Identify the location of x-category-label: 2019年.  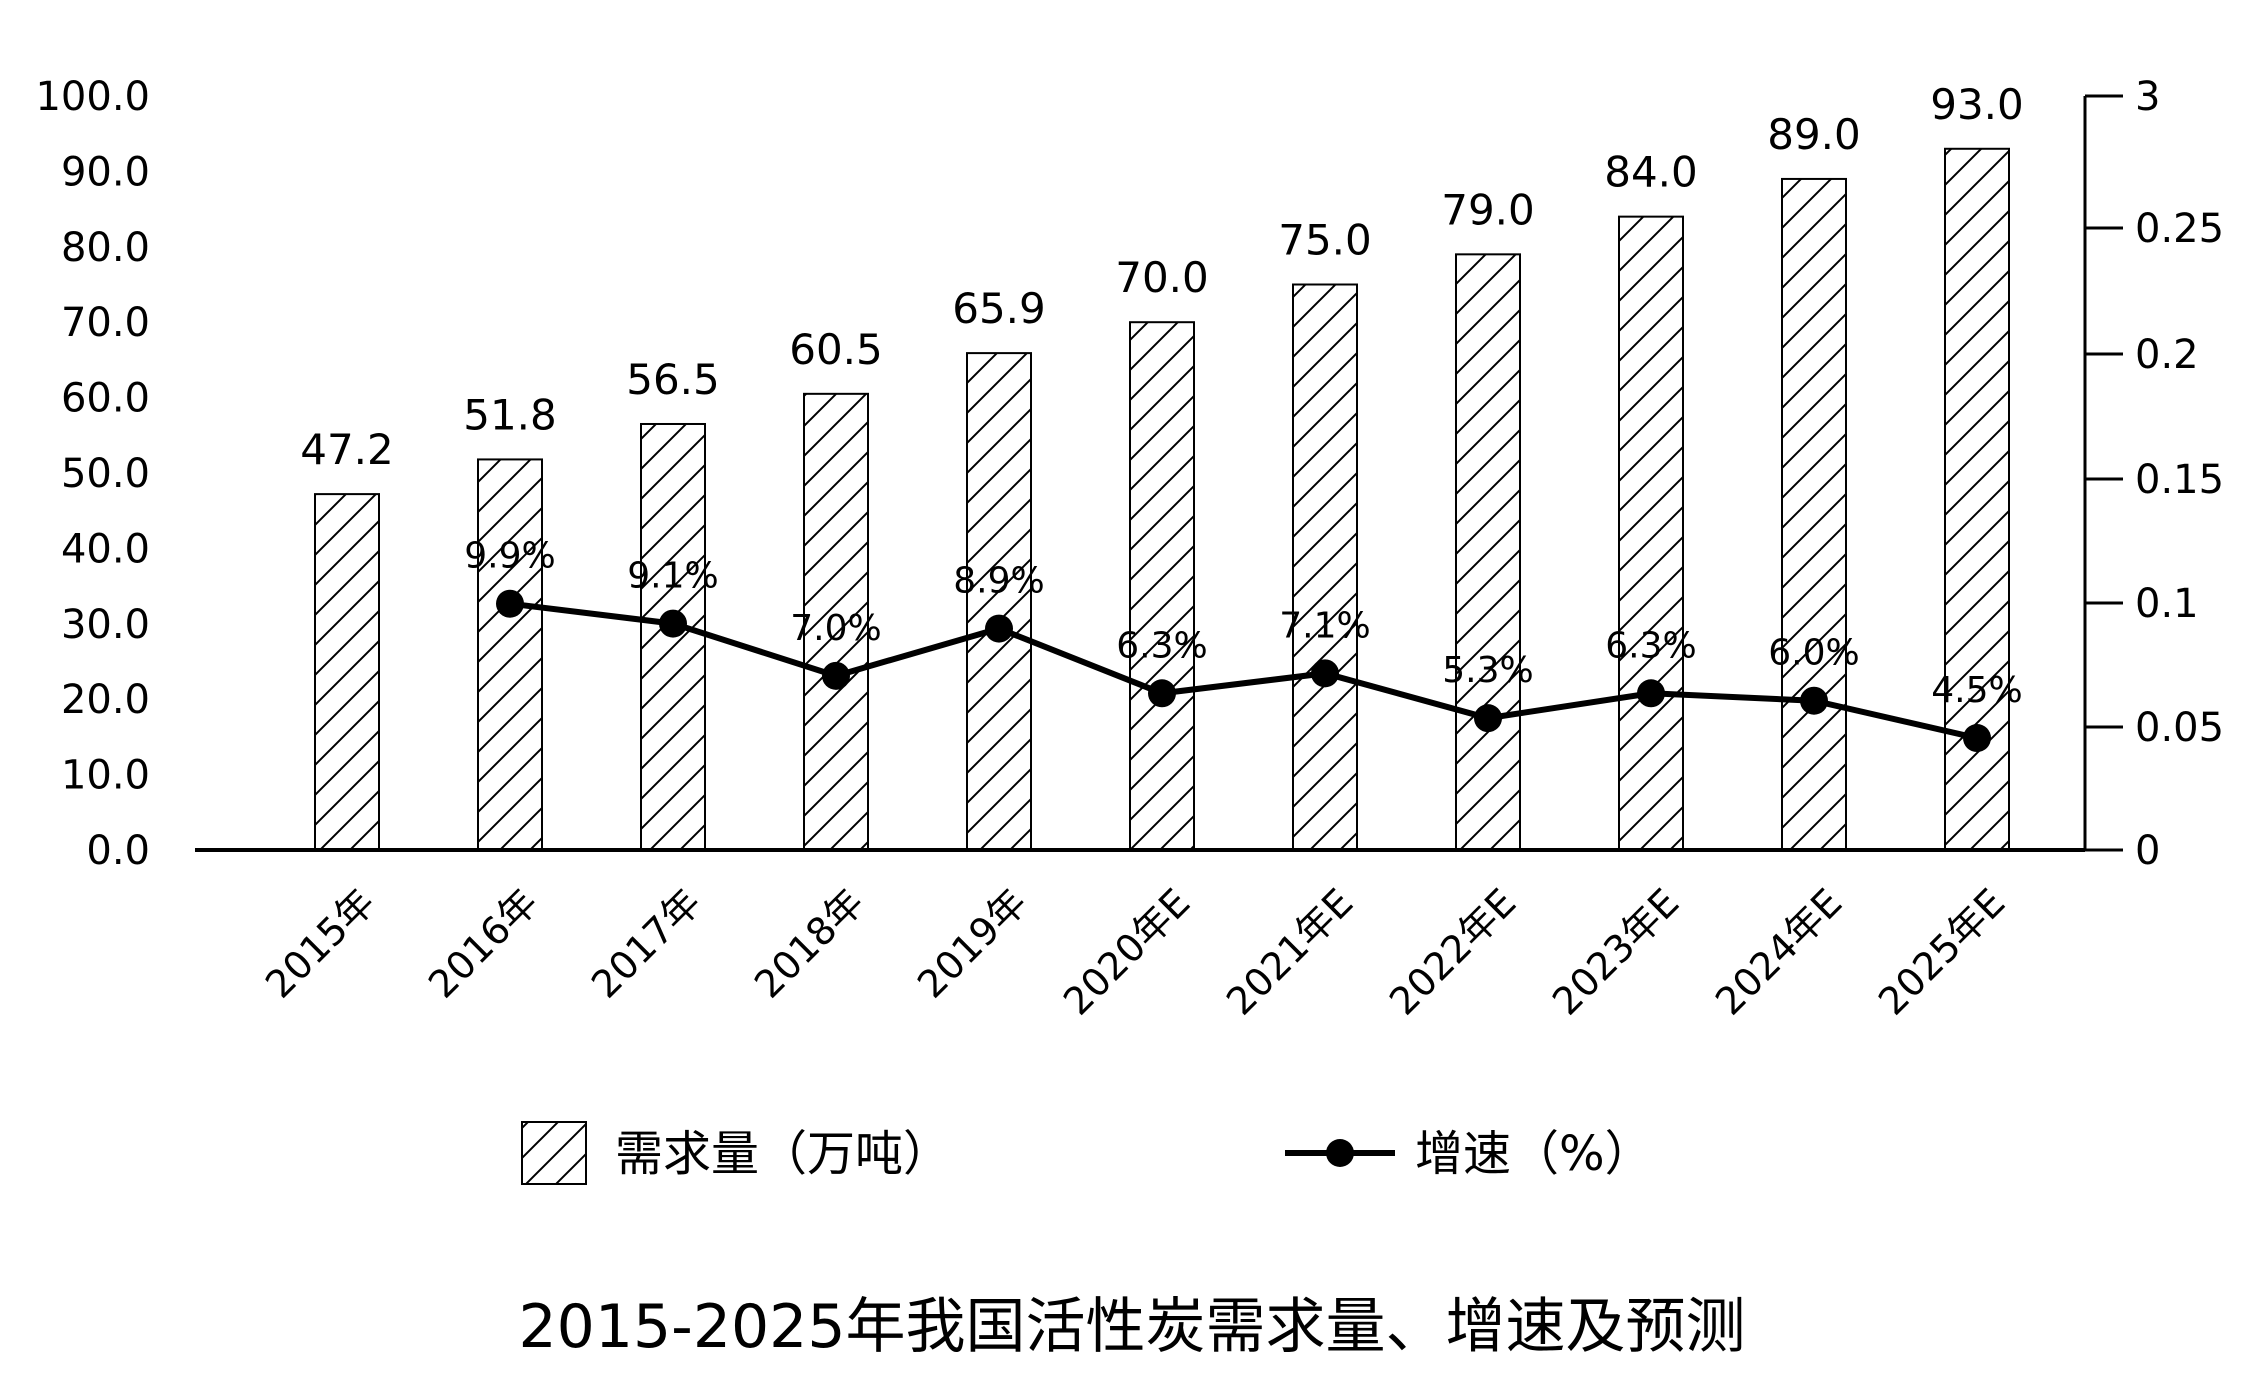
(972, 943).